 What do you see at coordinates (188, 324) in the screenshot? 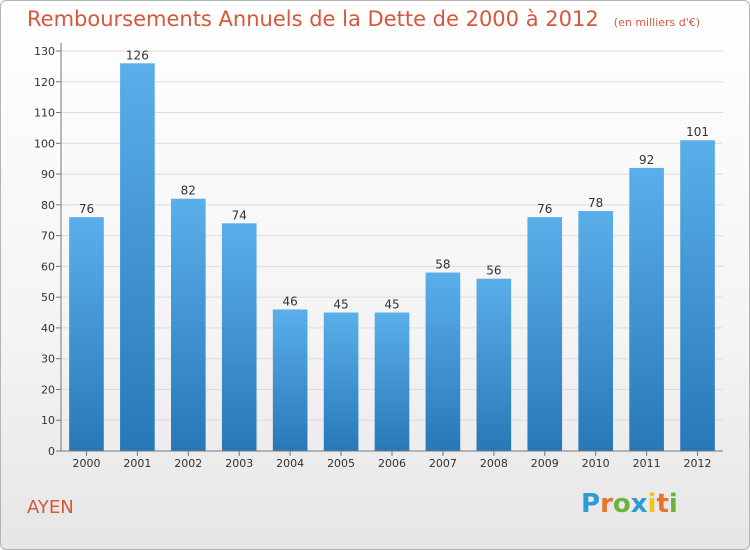
I see `bar-2002` at bounding box center [188, 324].